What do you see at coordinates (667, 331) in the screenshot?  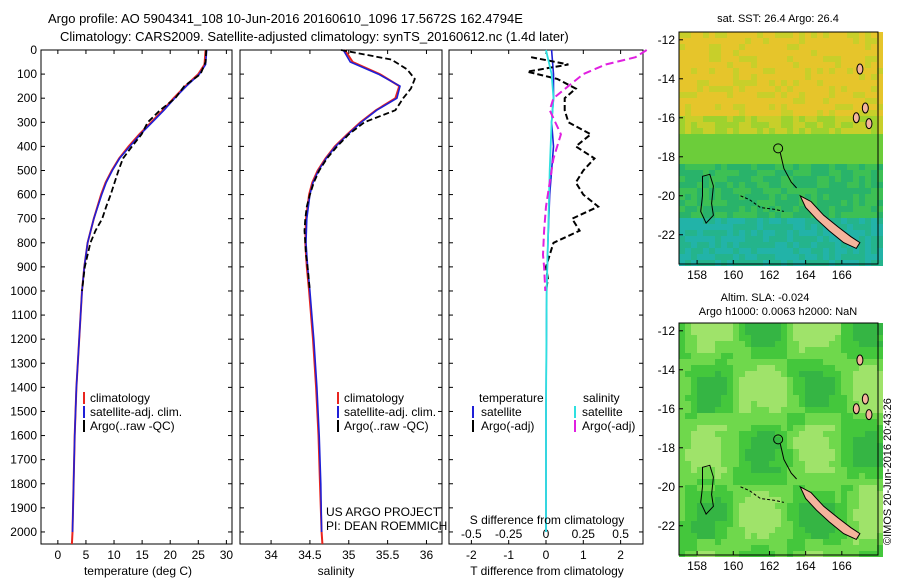 I see `lat-tick-label: -12` at bounding box center [667, 331].